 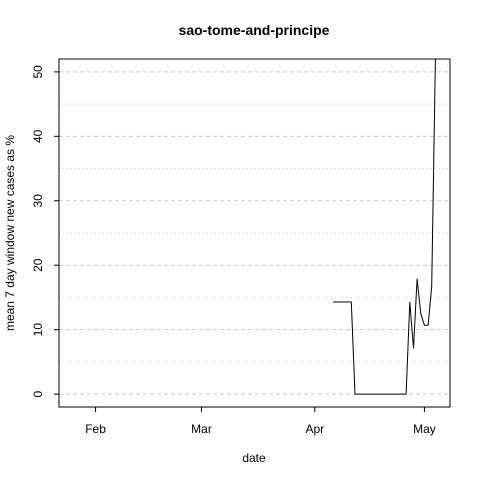 What do you see at coordinates (38, 393) in the screenshot?
I see `y-tick-label: 0` at bounding box center [38, 393].